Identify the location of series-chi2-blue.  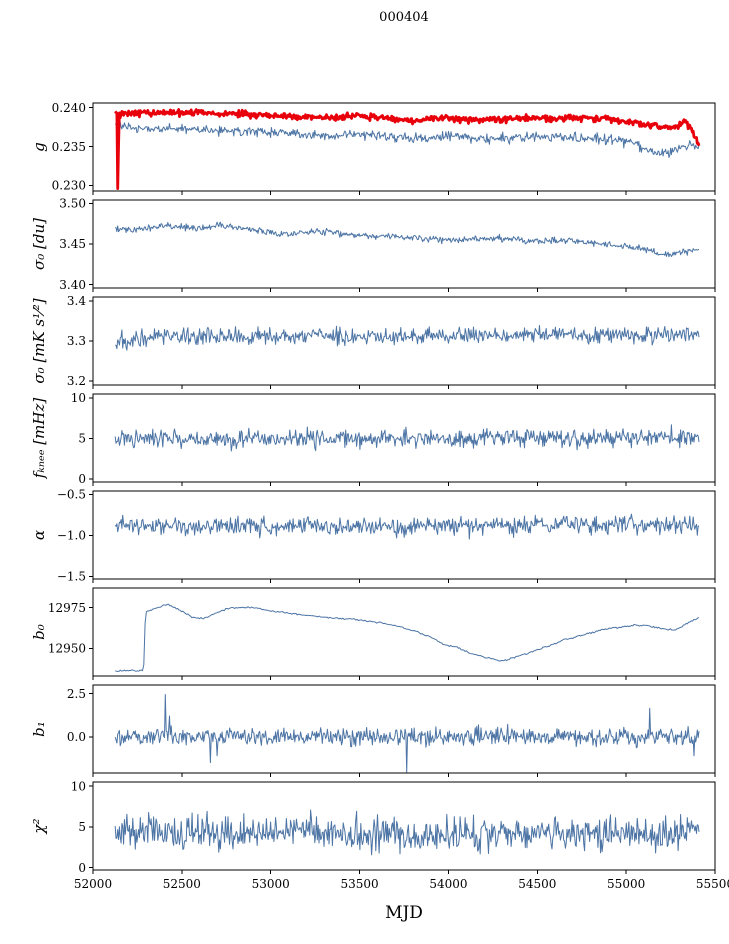
(407, 832).